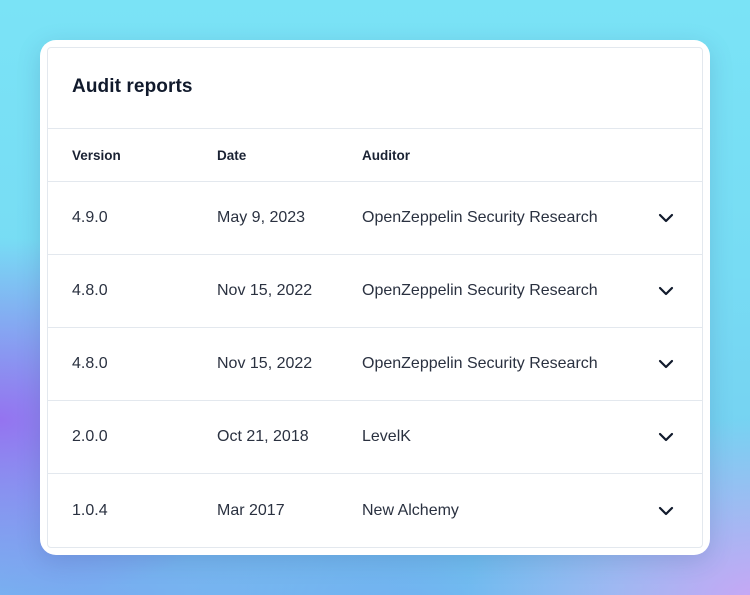 The width and height of the screenshot is (750, 595). Describe the element at coordinates (232, 155) in the screenshot. I see `column-header-date: Date` at that location.